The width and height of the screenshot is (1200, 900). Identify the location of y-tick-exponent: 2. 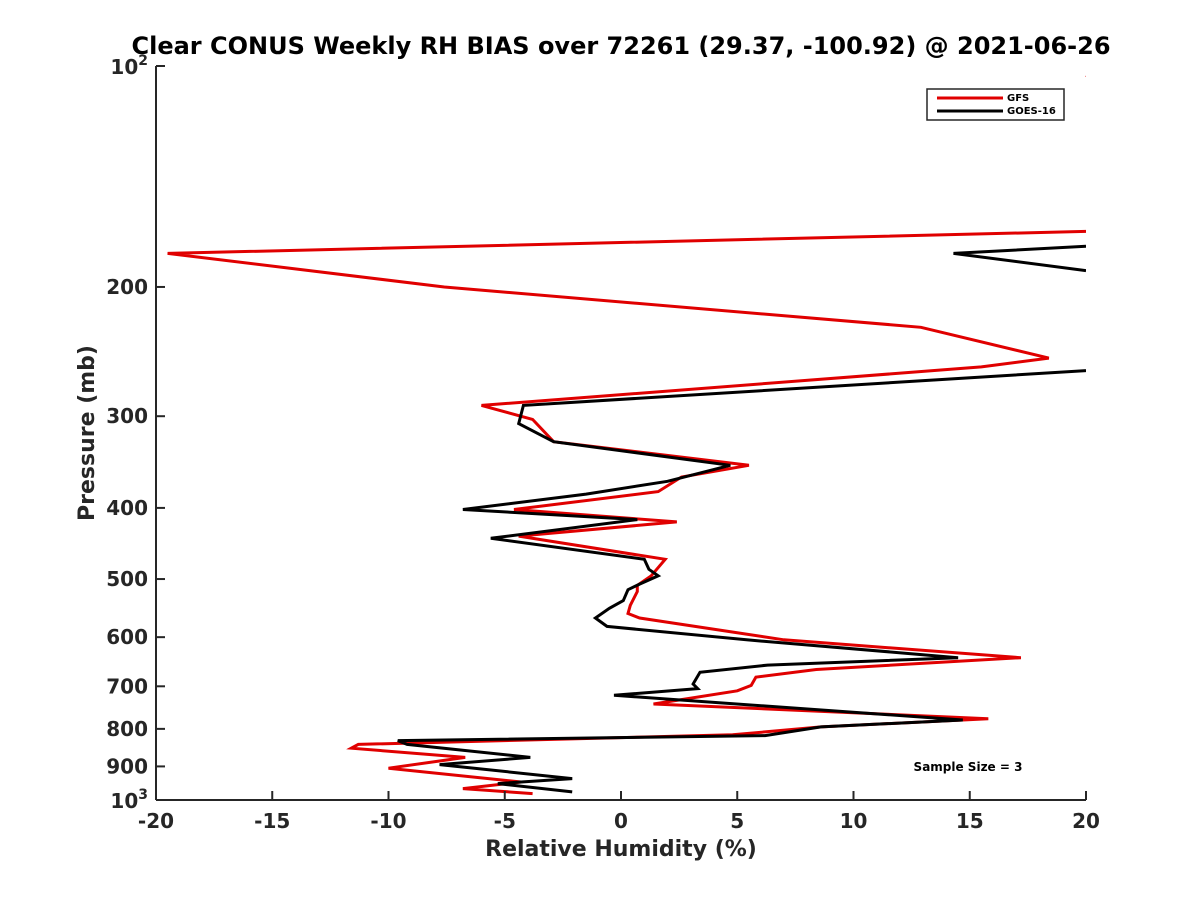
(143, 61).